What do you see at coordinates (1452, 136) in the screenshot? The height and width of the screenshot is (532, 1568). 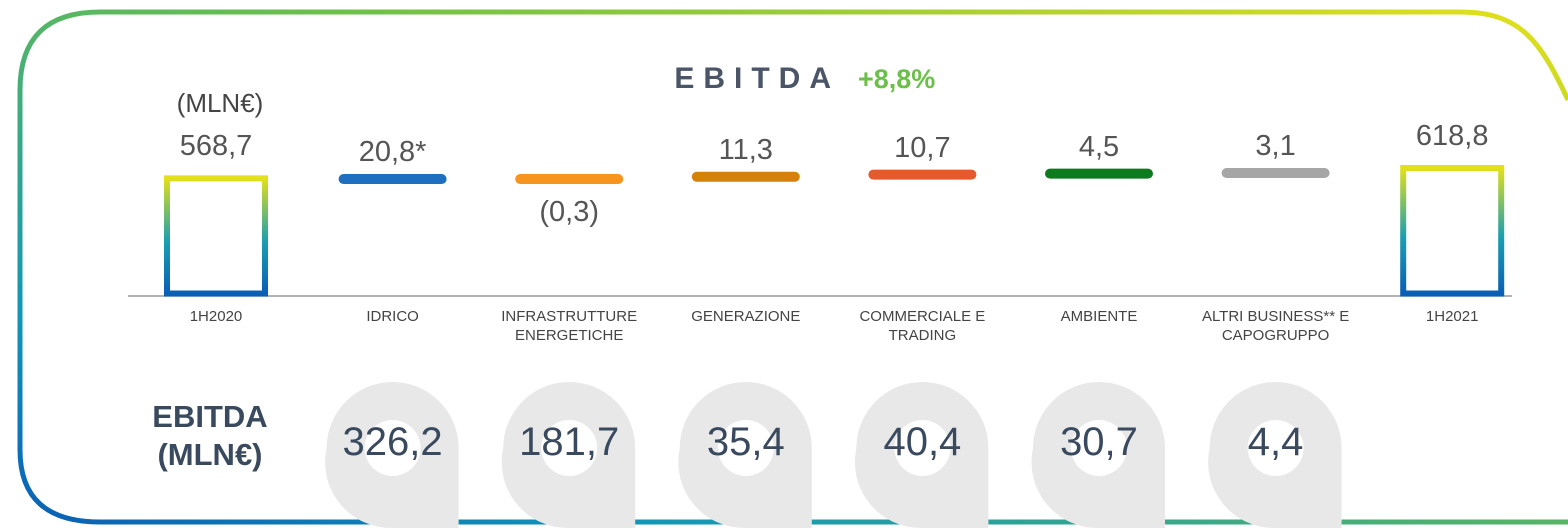 I see `value-label: 618,8` at bounding box center [1452, 136].